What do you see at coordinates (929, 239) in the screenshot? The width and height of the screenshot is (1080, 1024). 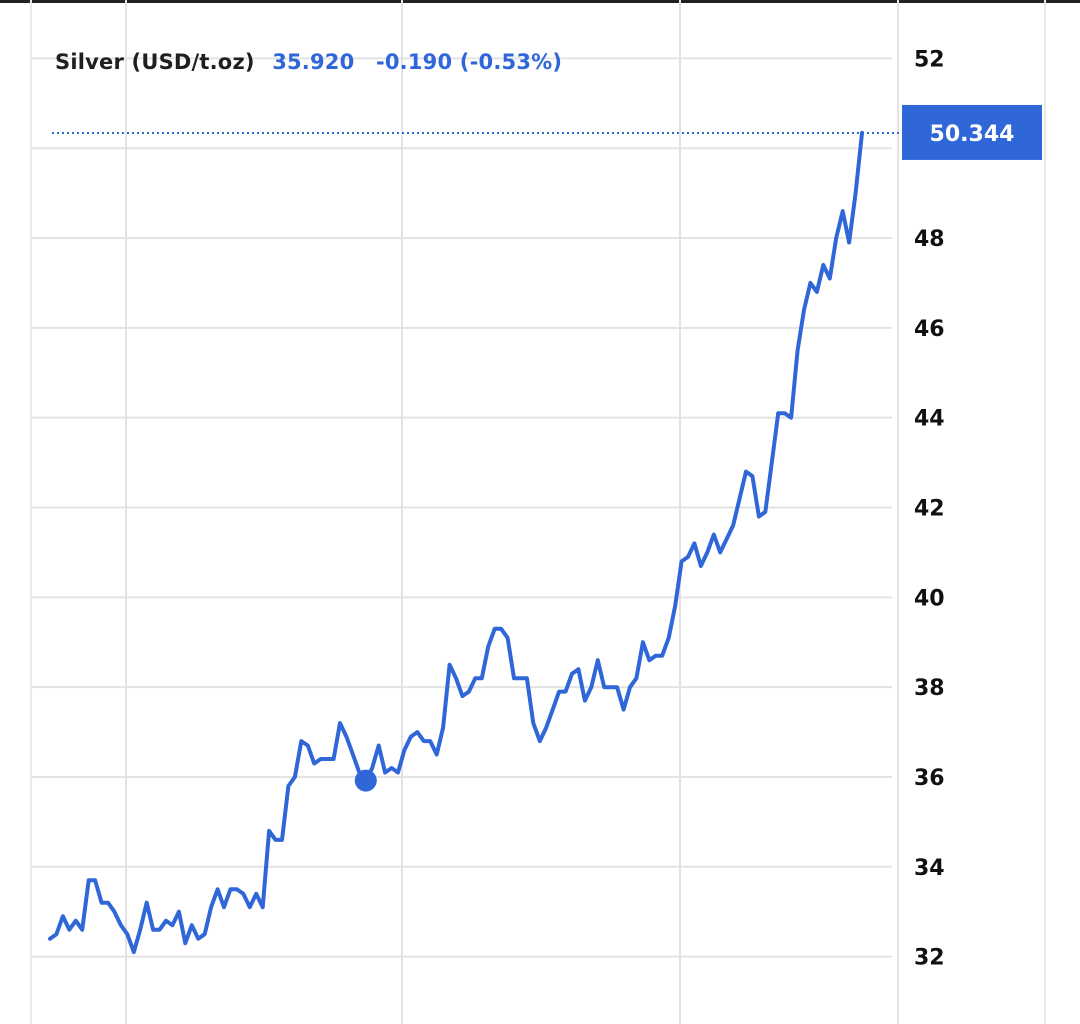 I see `y-tick-label: 48` at bounding box center [929, 239].